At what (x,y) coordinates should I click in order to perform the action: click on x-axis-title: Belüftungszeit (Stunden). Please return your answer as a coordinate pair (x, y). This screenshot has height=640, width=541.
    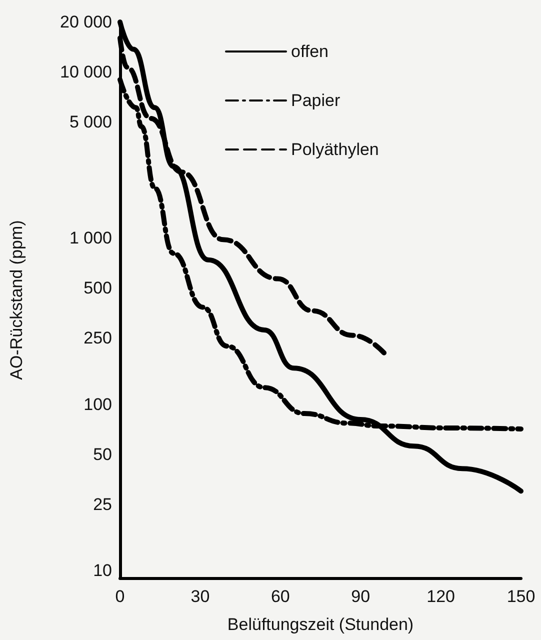
    Looking at the image, I should click on (320, 624).